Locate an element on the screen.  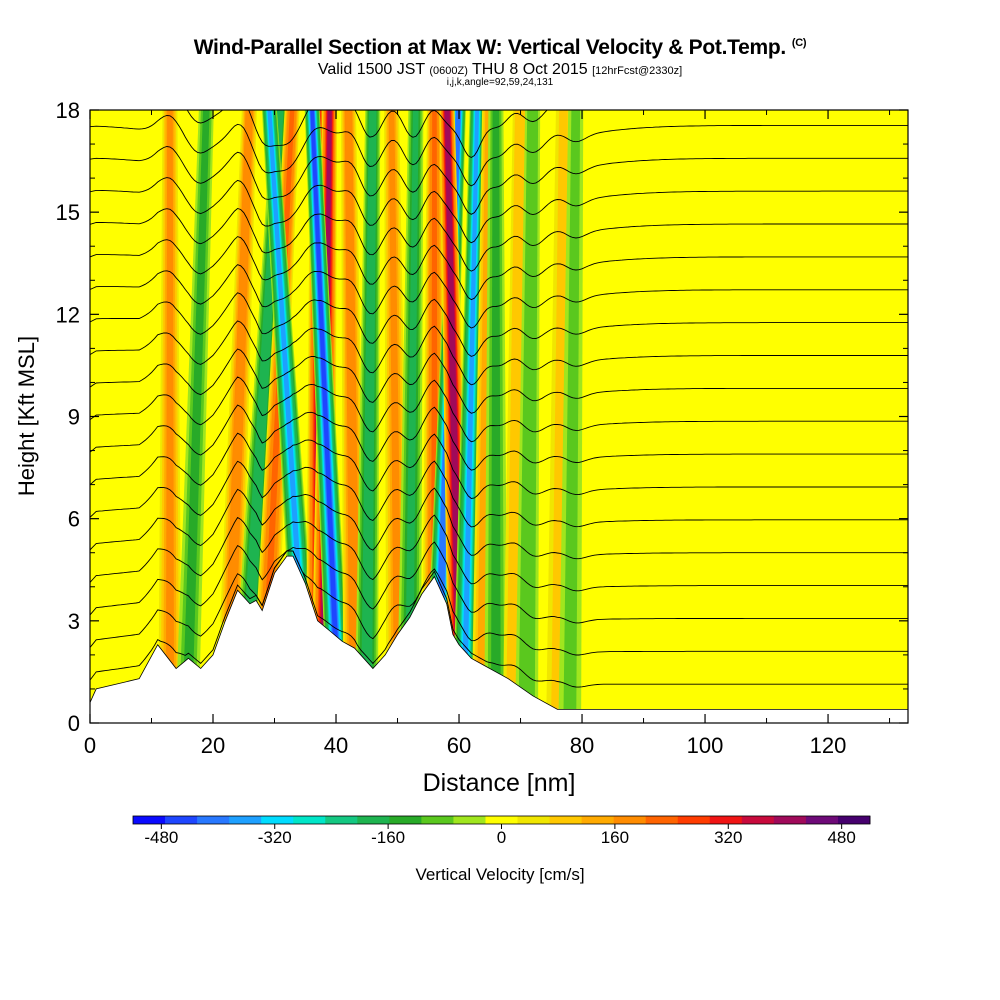
colorbar-tick-label--480: -480 is located at coordinates (161, 837).